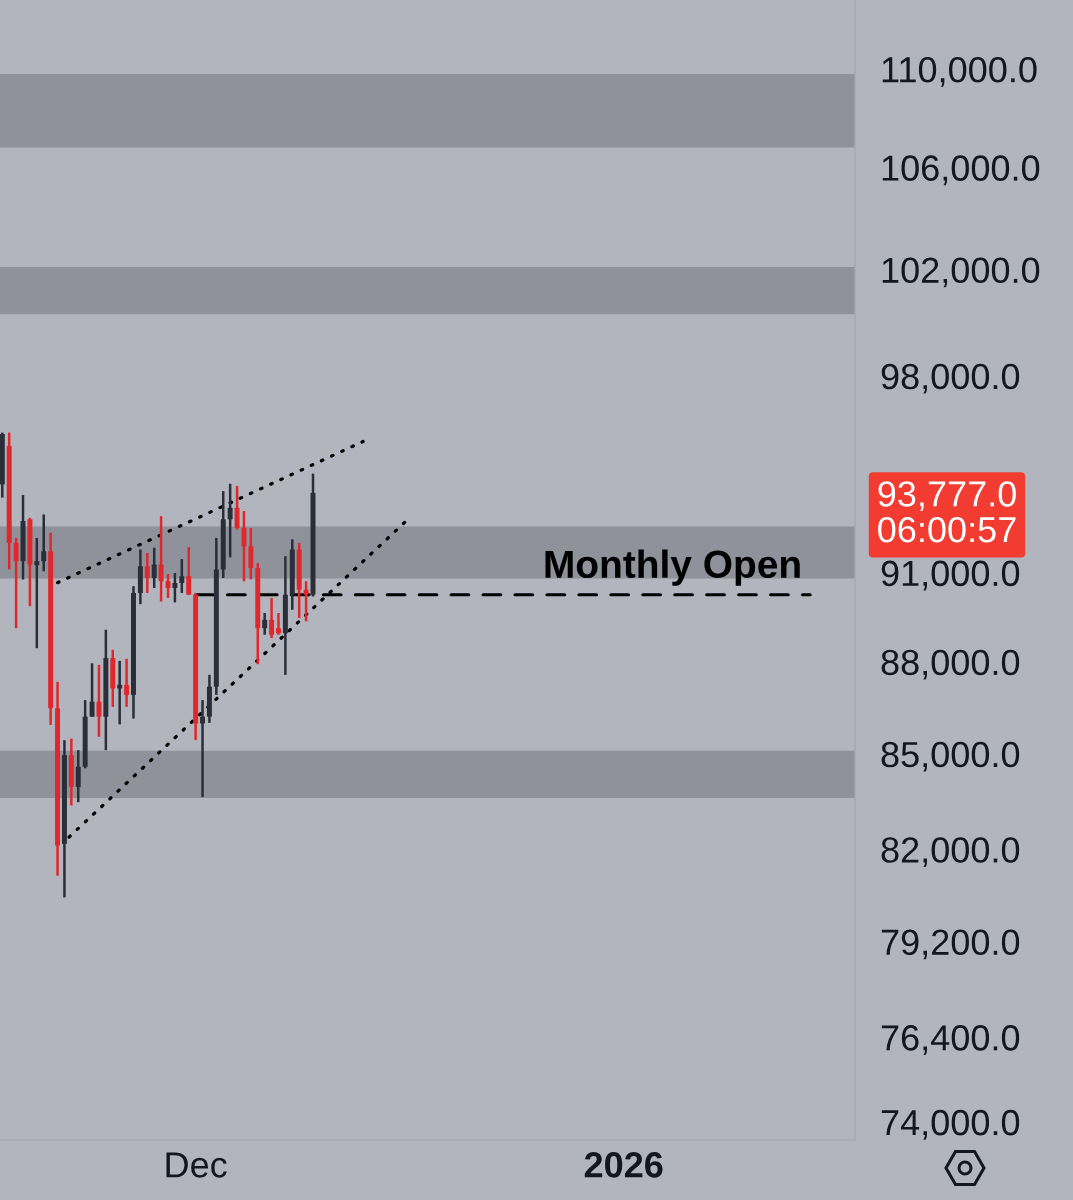 The height and width of the screenshot is (1200, 1073). What do you see at coordinates (950, 756) in the screenshot?
I see `y-tick-label: 85,000.0` at bounding box center [950, 756].